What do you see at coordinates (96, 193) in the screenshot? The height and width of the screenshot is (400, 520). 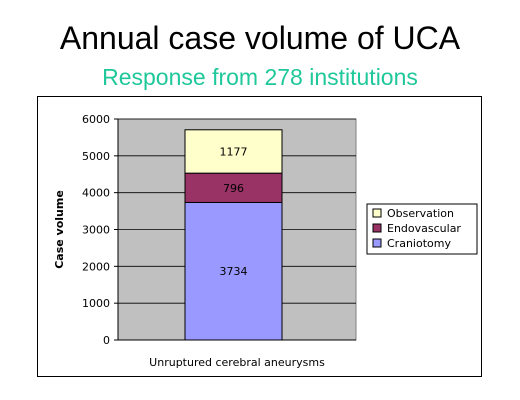 I see `y-tick-label: 4000` at bounding box center [96, 193].